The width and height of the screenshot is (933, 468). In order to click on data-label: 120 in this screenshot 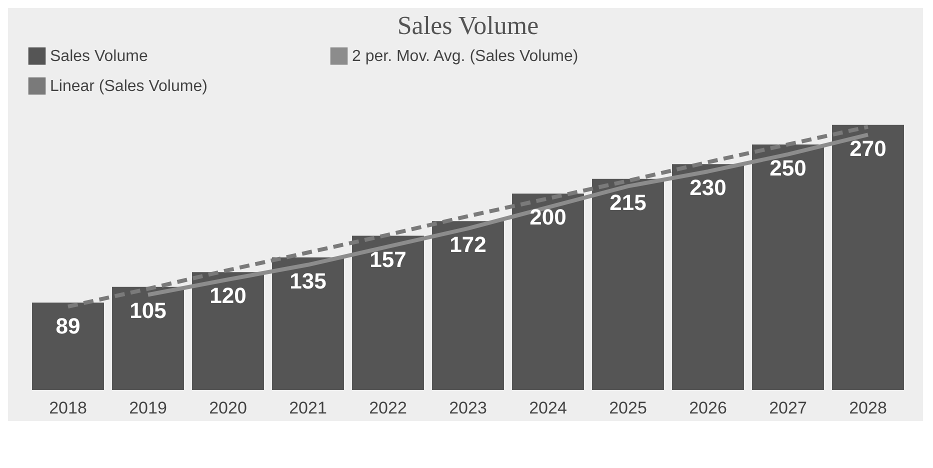, I will do `click(228, 295)`.